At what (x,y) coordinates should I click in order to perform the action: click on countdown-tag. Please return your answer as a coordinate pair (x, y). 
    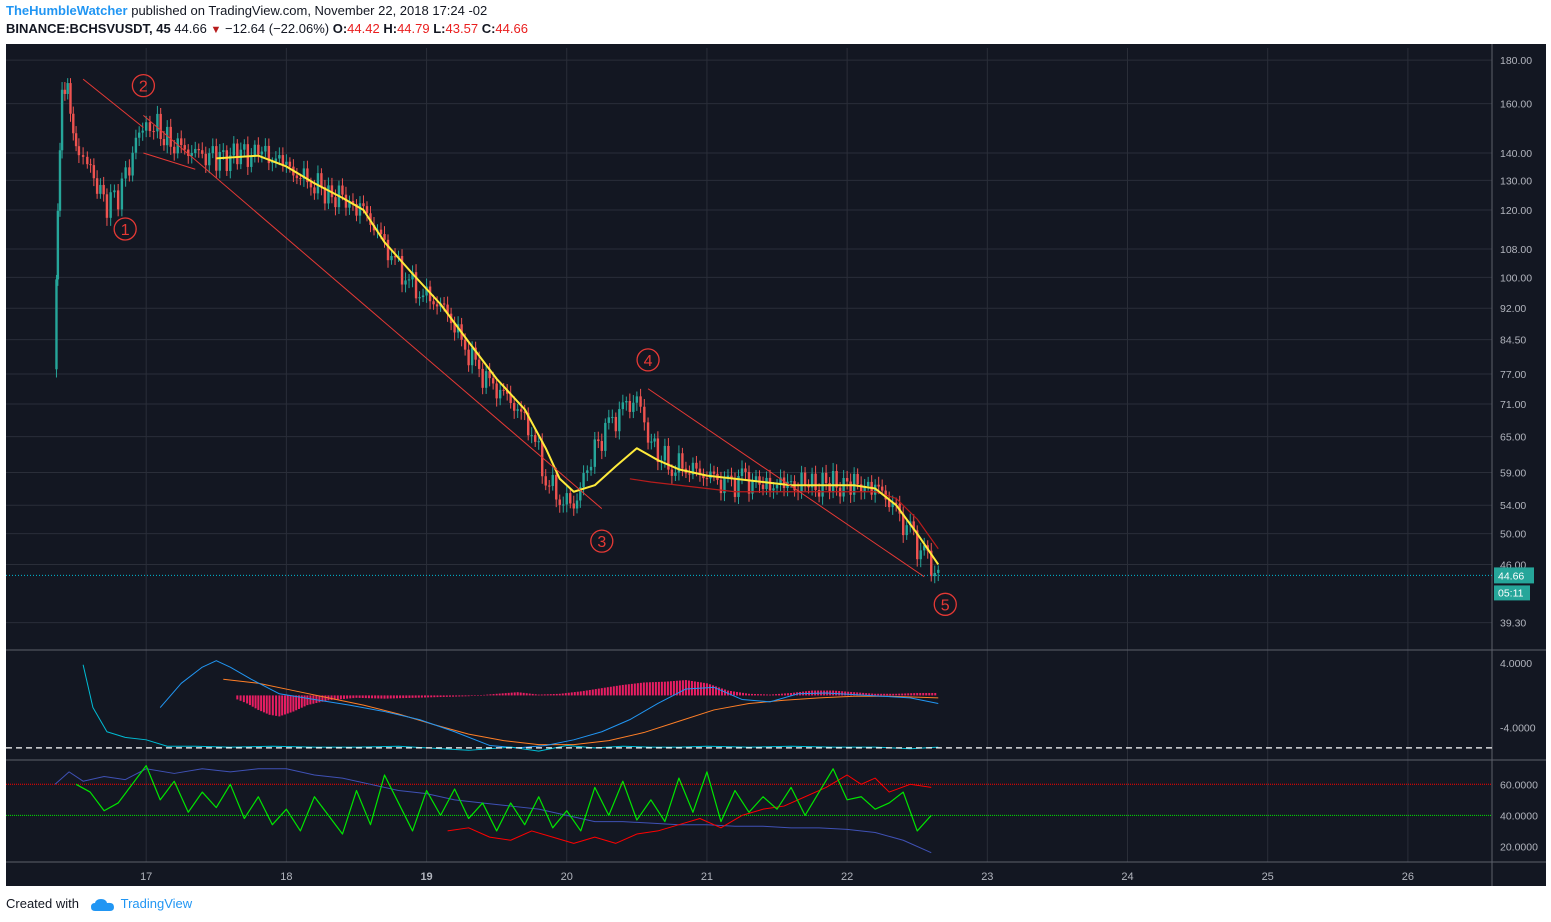
    Looking at the image, I should click on (1512, 593).